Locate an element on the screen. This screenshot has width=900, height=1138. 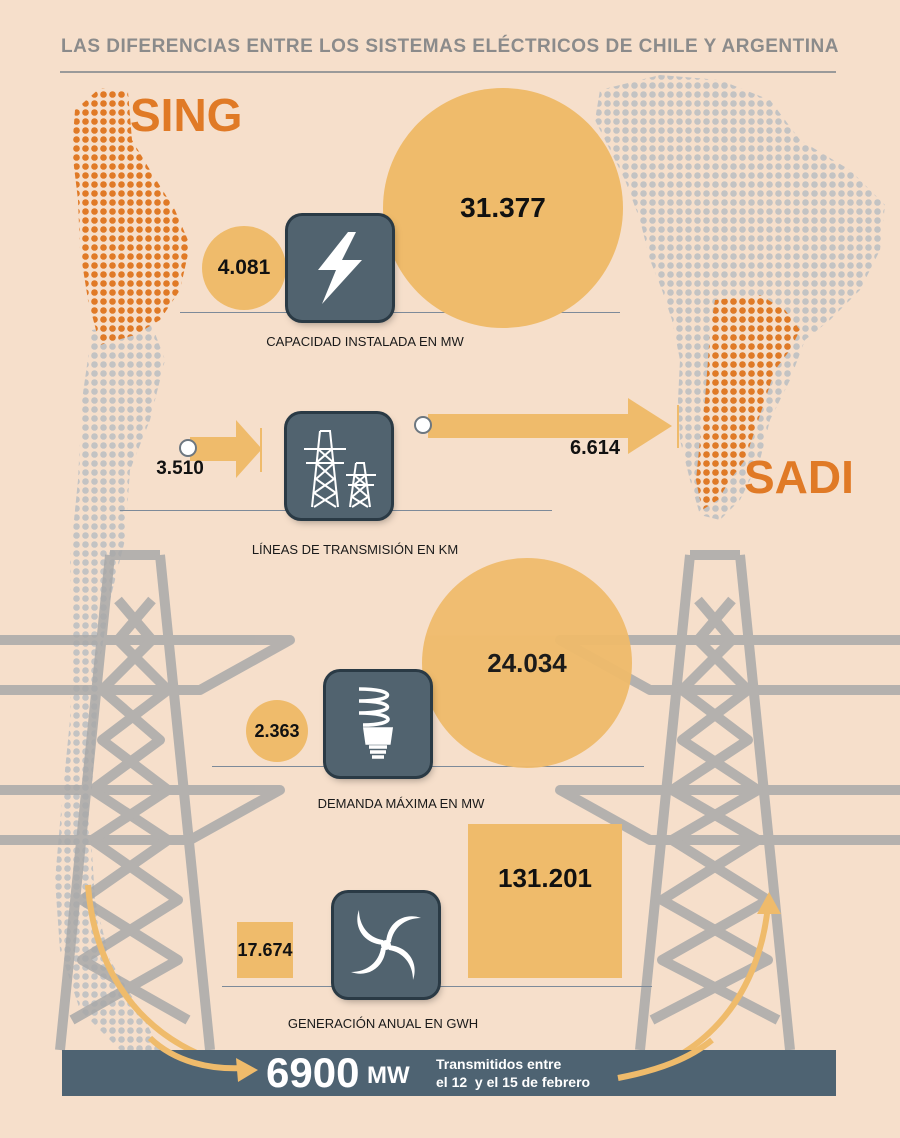
argentina-map-sadi is located at coordinates (748, 402).